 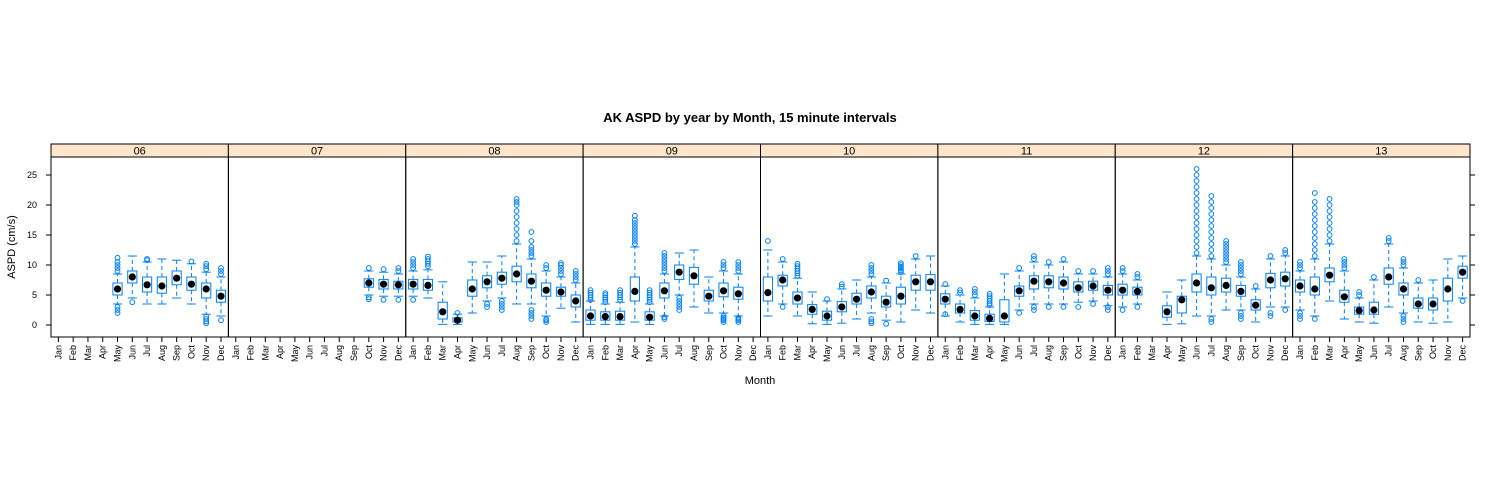 What do you see at coordinates (561, 353) in the screenshot?
I see `x-tick-label: Nov` at bounding box center [561, 353].